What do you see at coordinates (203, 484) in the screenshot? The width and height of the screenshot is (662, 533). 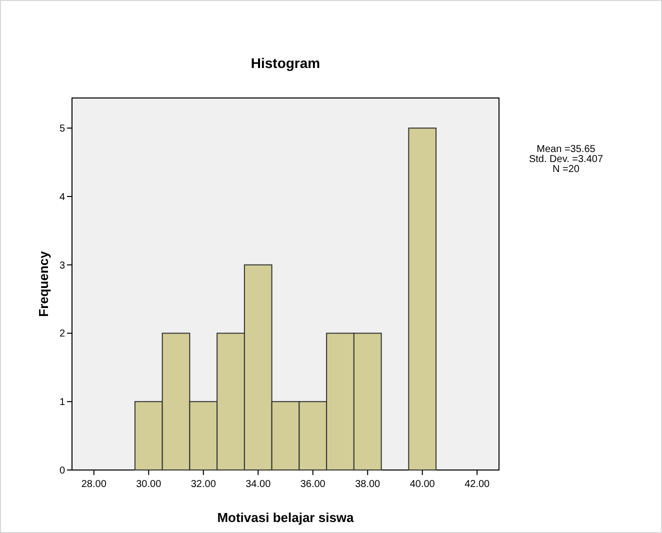 I see `x-tick-label: 32.00` at bounding box center [203, 484].